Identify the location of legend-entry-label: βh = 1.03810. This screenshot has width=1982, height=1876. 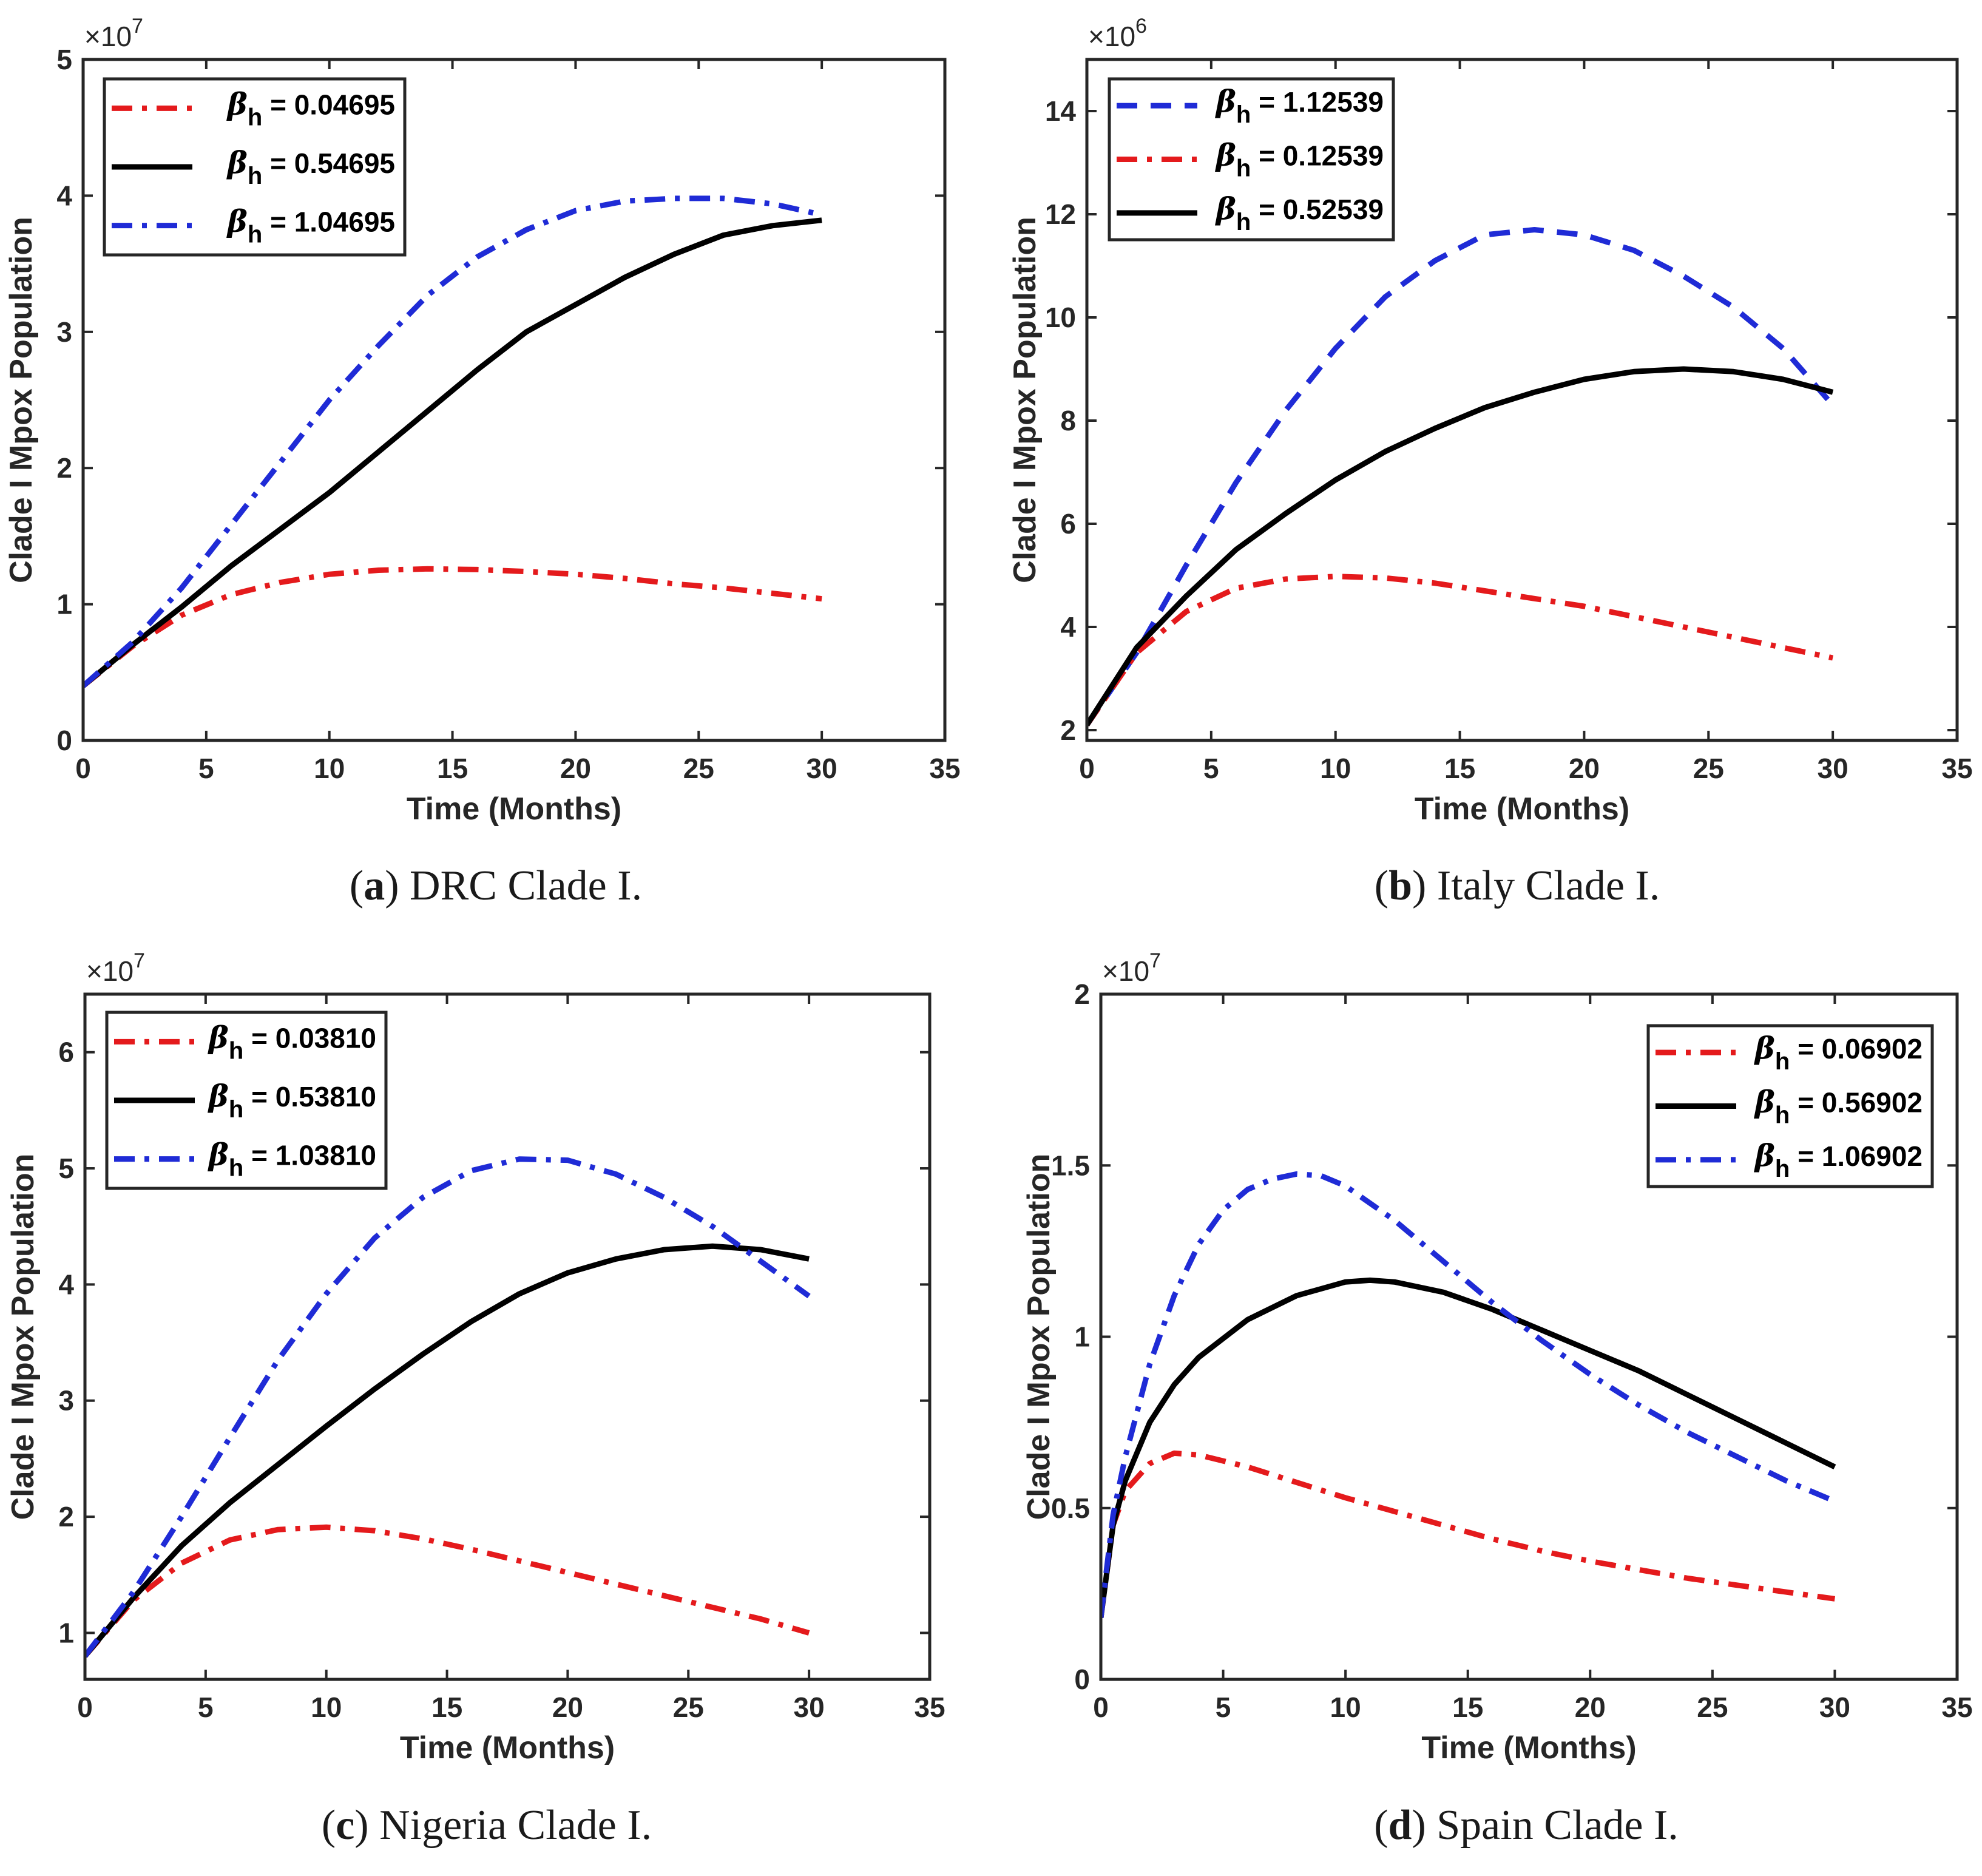
(292, 1160).